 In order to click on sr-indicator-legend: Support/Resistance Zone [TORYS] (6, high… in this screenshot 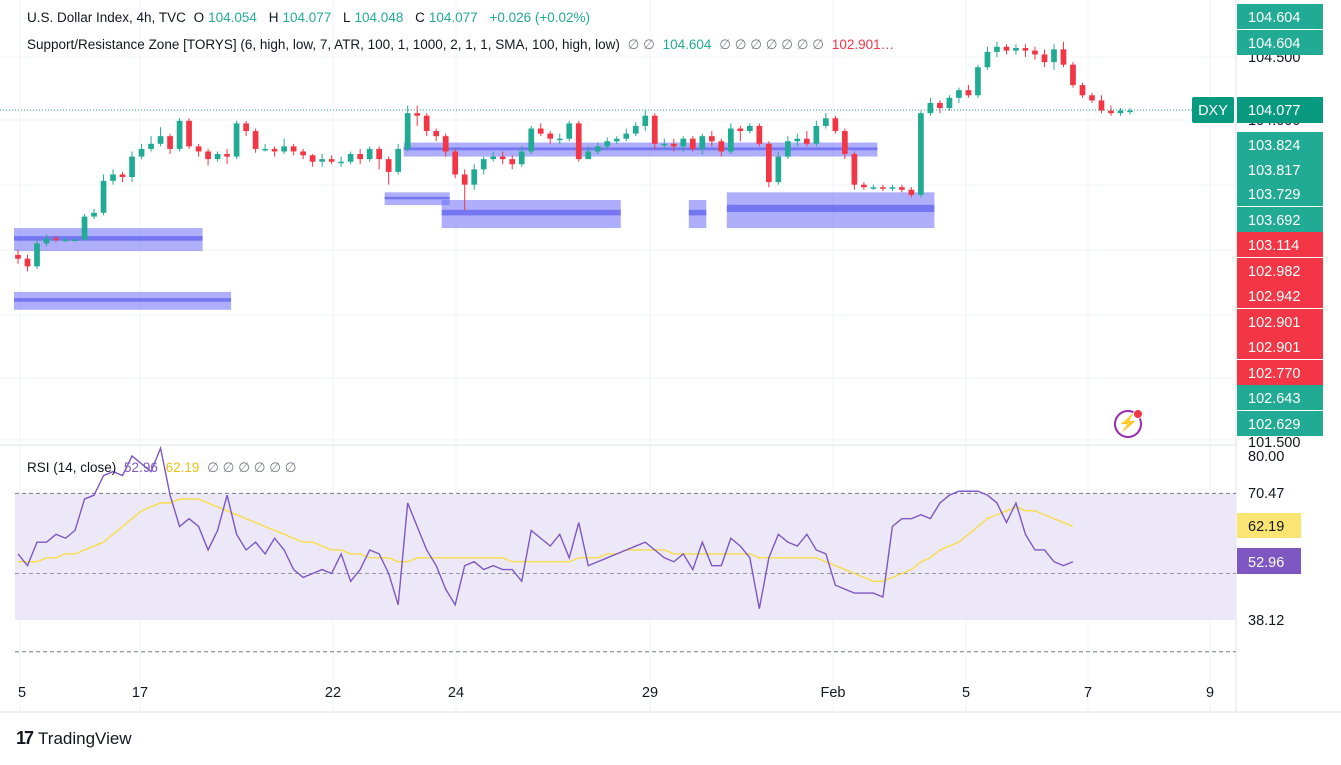, I will do `click(462, 45)`.